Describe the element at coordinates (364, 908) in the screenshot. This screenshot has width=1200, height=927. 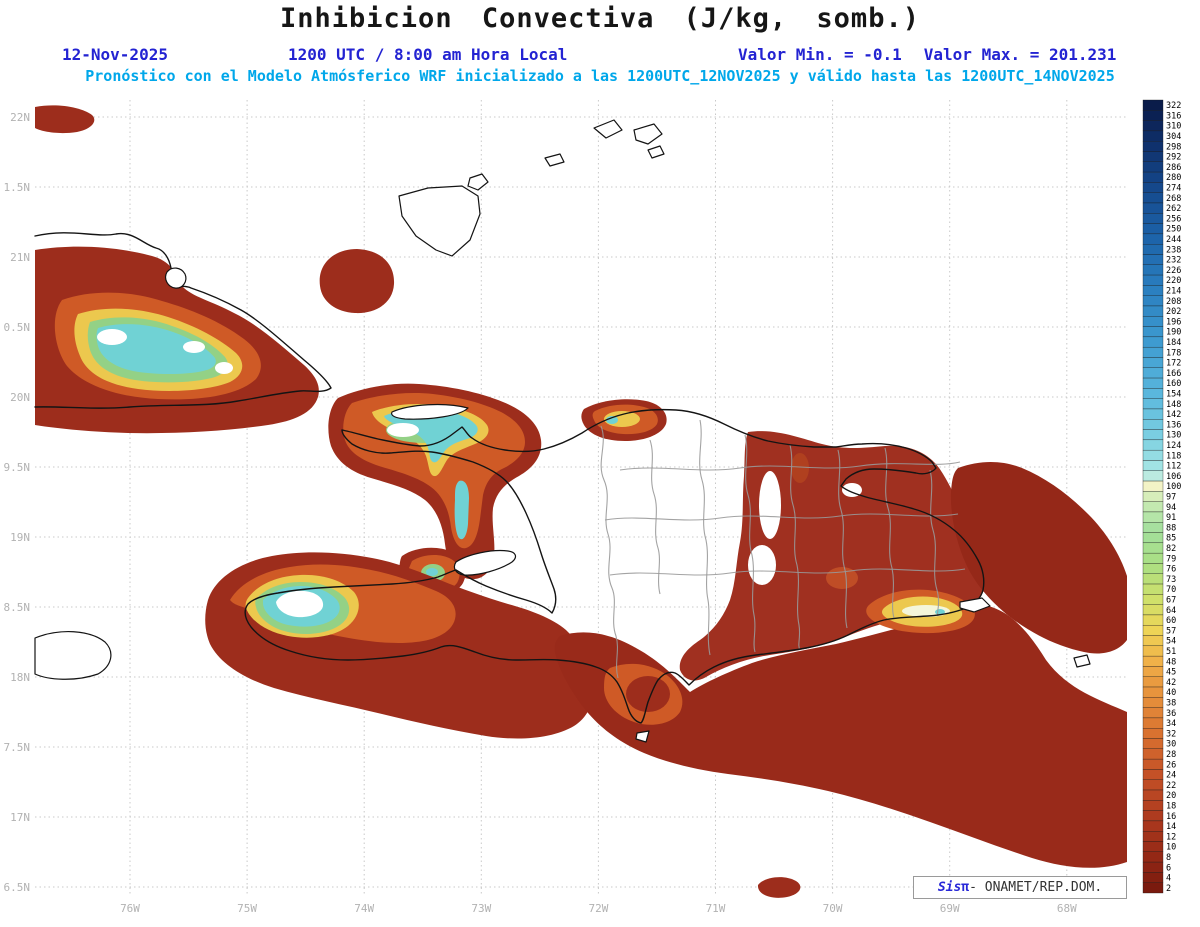
I see `lon-tick-label: 74W` at that location.